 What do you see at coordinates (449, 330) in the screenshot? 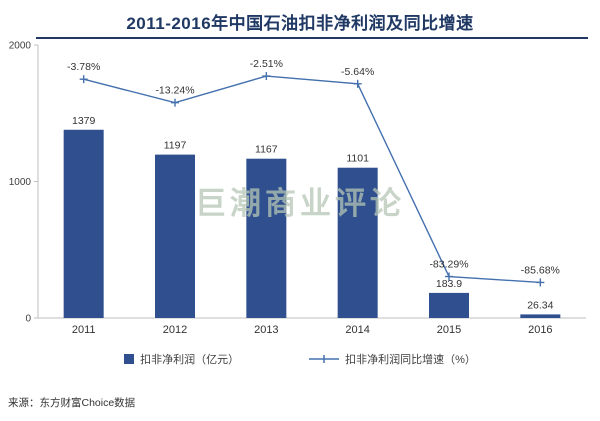
I see `x-category-label: 2015` at bounding box center [449, 330].